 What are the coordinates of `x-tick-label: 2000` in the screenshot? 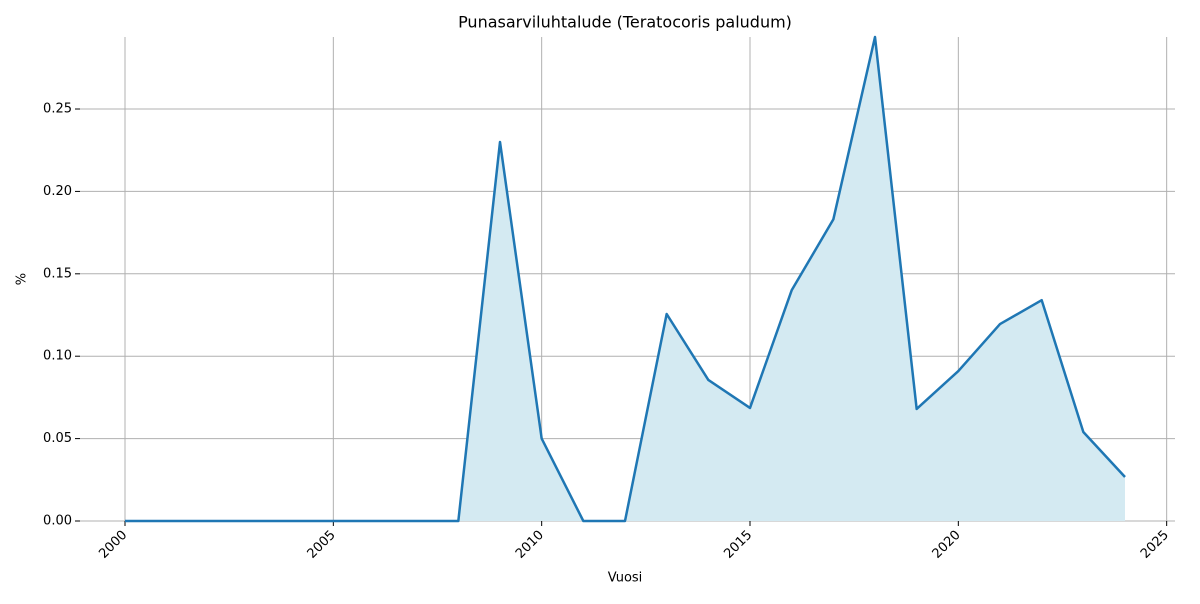 It's located at (113, 545).